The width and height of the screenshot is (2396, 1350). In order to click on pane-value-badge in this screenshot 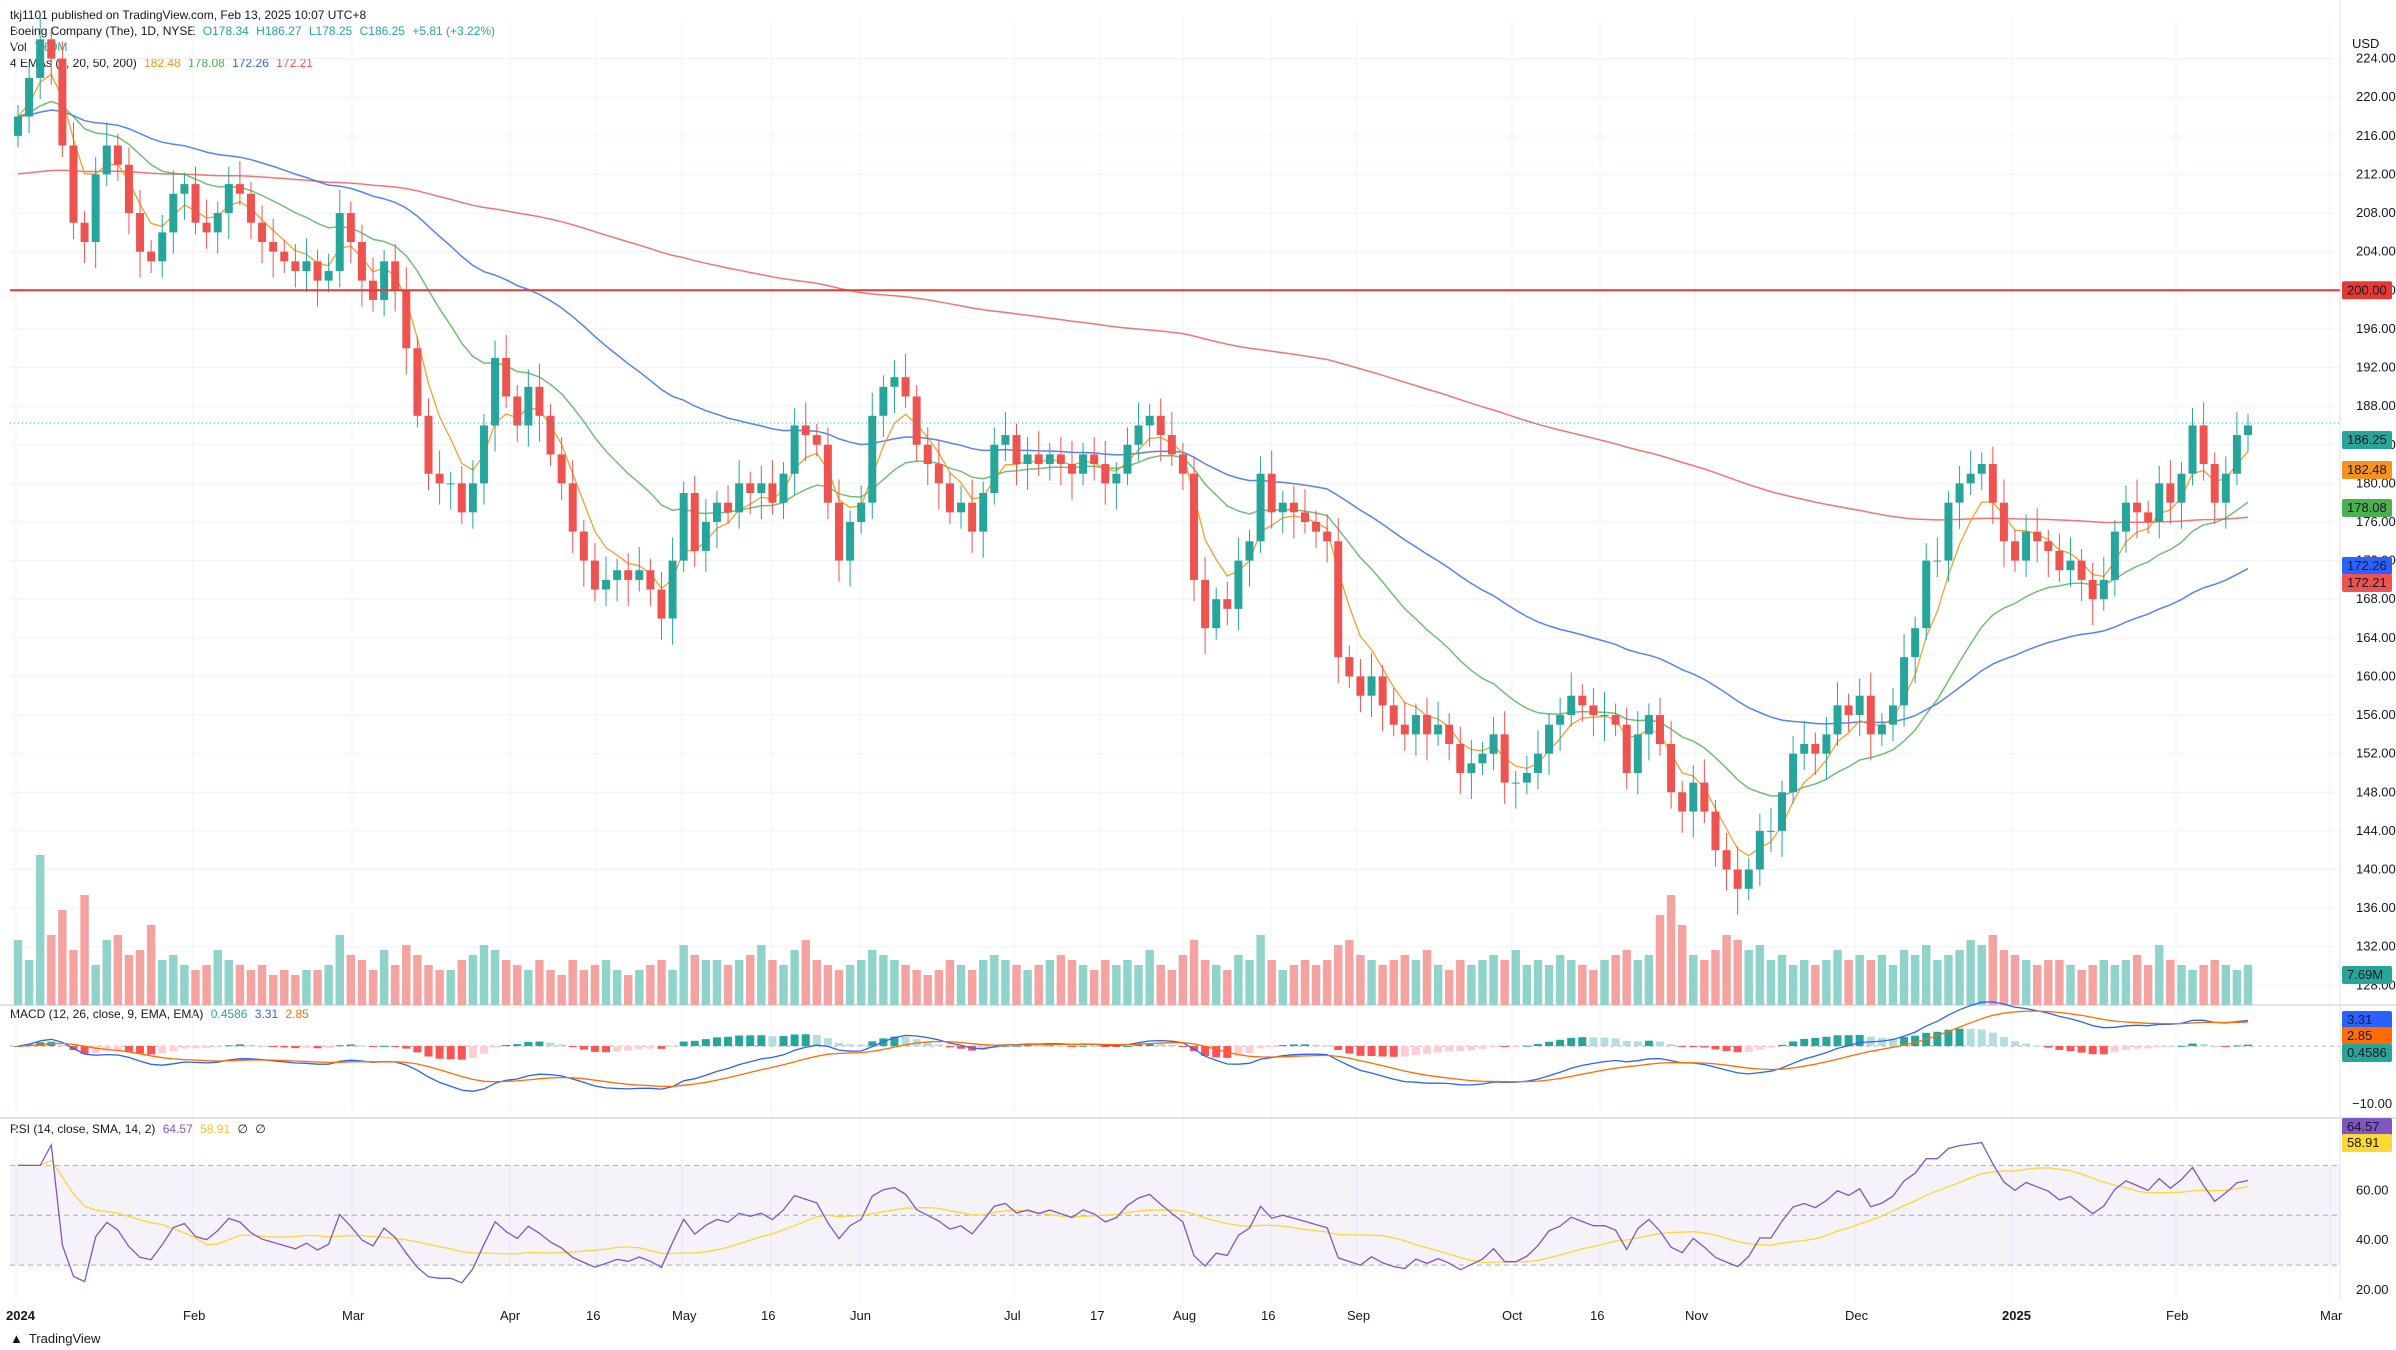, I will do `click(2367, 1143)`.